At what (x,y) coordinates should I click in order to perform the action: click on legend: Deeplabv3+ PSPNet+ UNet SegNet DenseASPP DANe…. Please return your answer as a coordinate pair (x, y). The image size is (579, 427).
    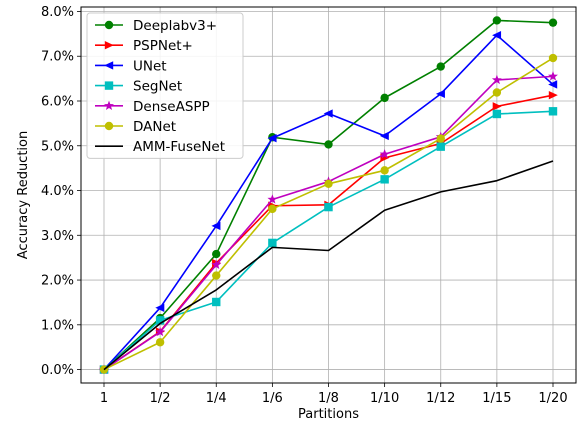
    Looking at the image, I should click on (165, 85).